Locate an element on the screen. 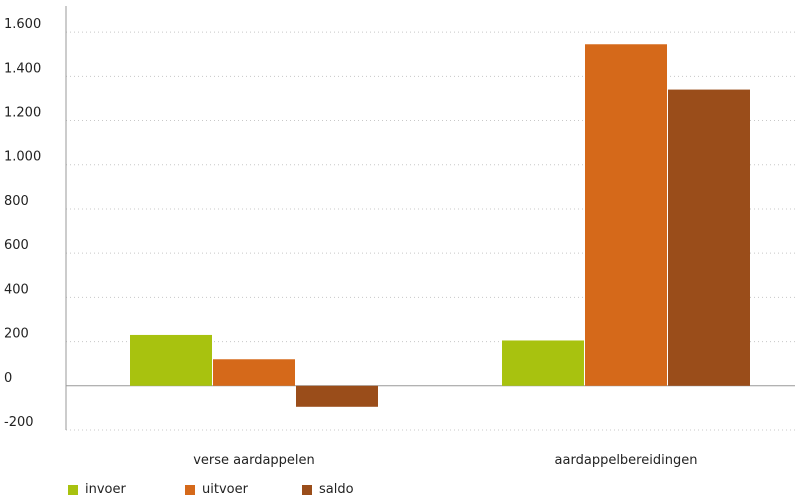  y-tick-label: 1.600 is located at coordinates (22, 24).